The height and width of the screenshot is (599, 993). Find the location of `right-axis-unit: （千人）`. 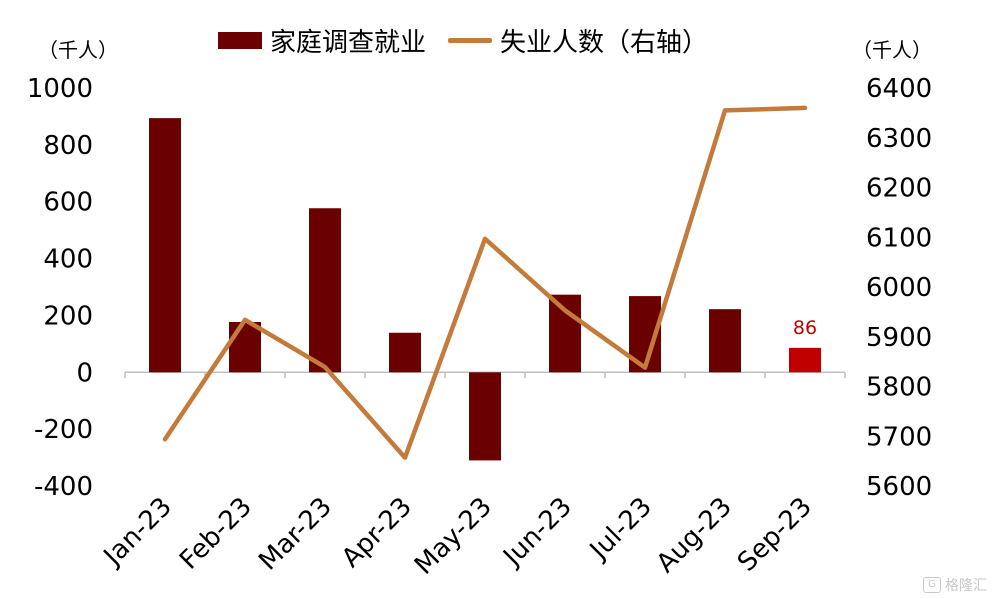

right-axis-unit: （千人） is located at coordinates (892, 50).